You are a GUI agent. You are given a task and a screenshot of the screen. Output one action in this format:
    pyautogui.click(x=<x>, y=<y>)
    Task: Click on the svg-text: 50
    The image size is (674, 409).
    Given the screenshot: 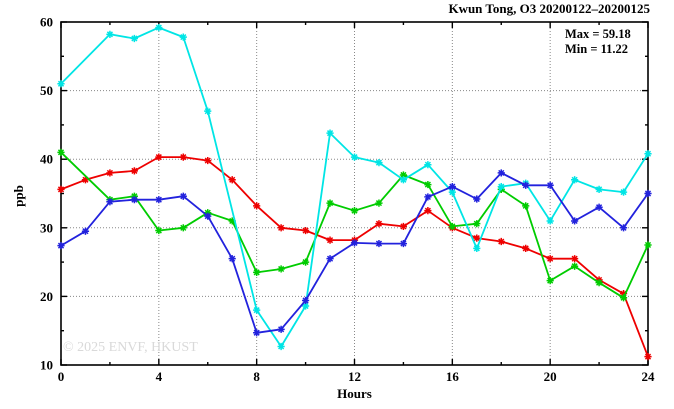 What is the action you would take?
    pyautogui.click(x=46, y=90)
    